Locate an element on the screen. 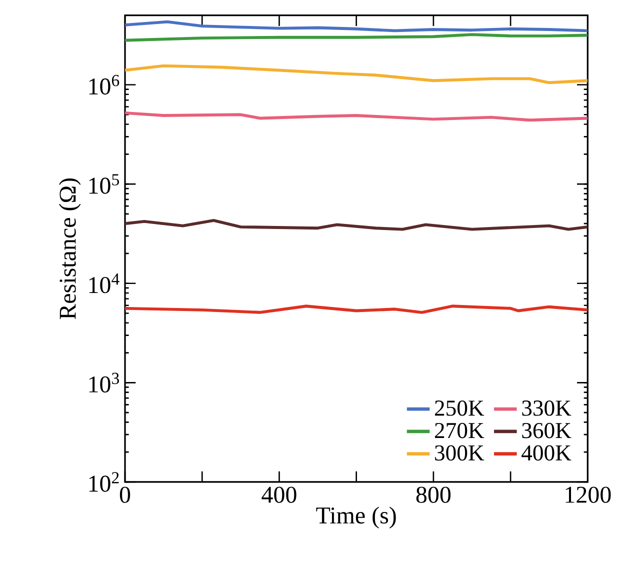 Image resolution: width=625 pixels, height=566 pixels. x-axis-title: Time (s) is located at coordinates (356, 517).